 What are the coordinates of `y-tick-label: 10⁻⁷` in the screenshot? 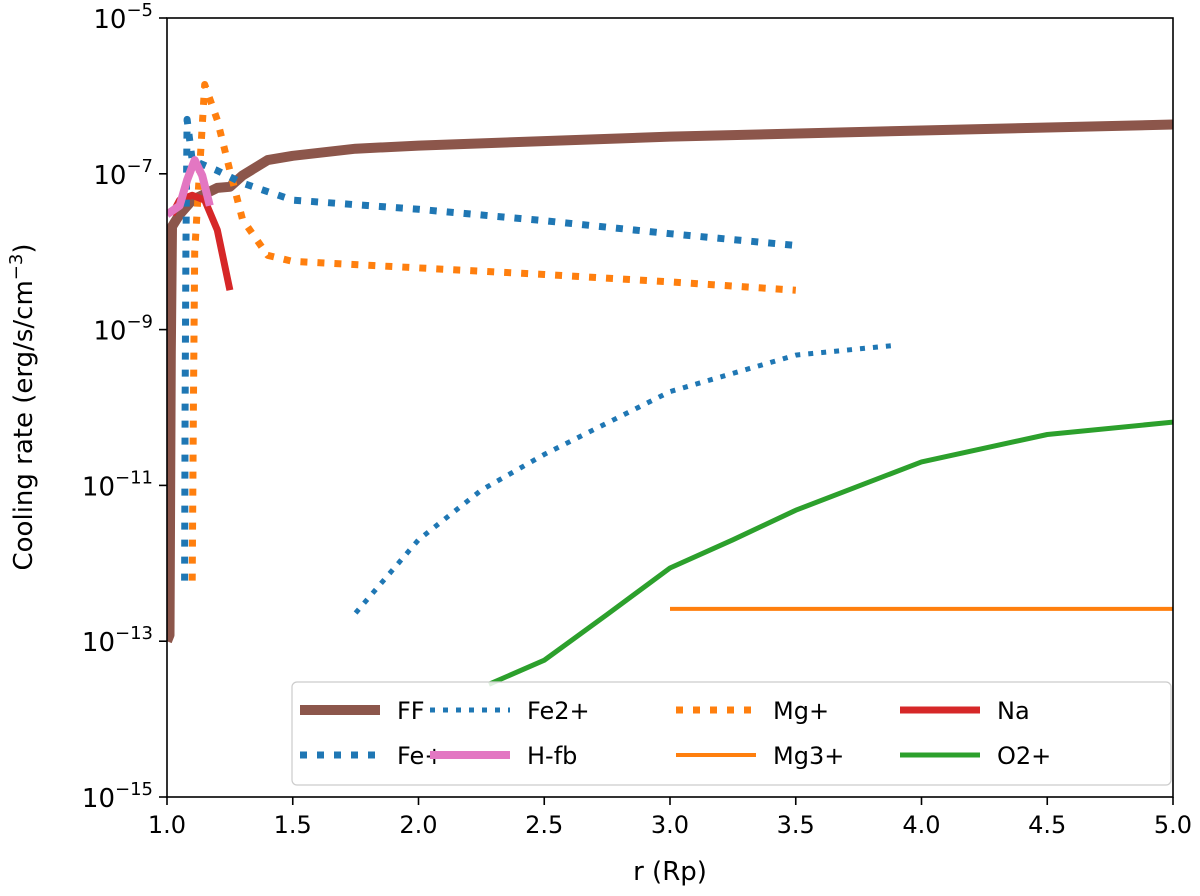 It's located at (123, 173).